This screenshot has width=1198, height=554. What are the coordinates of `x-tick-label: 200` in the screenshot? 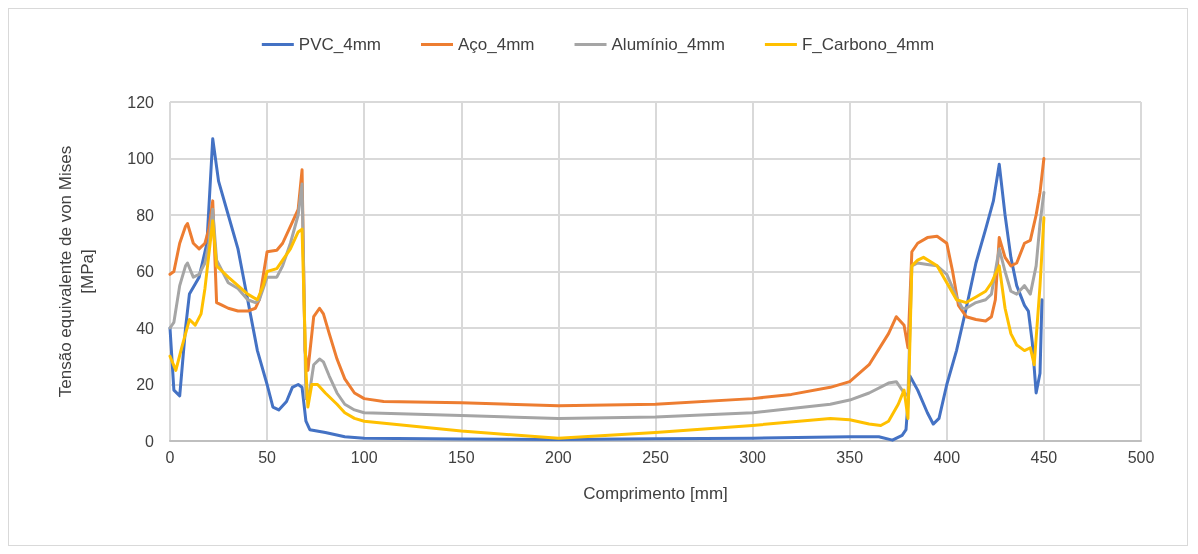 It's located at (558, 457).